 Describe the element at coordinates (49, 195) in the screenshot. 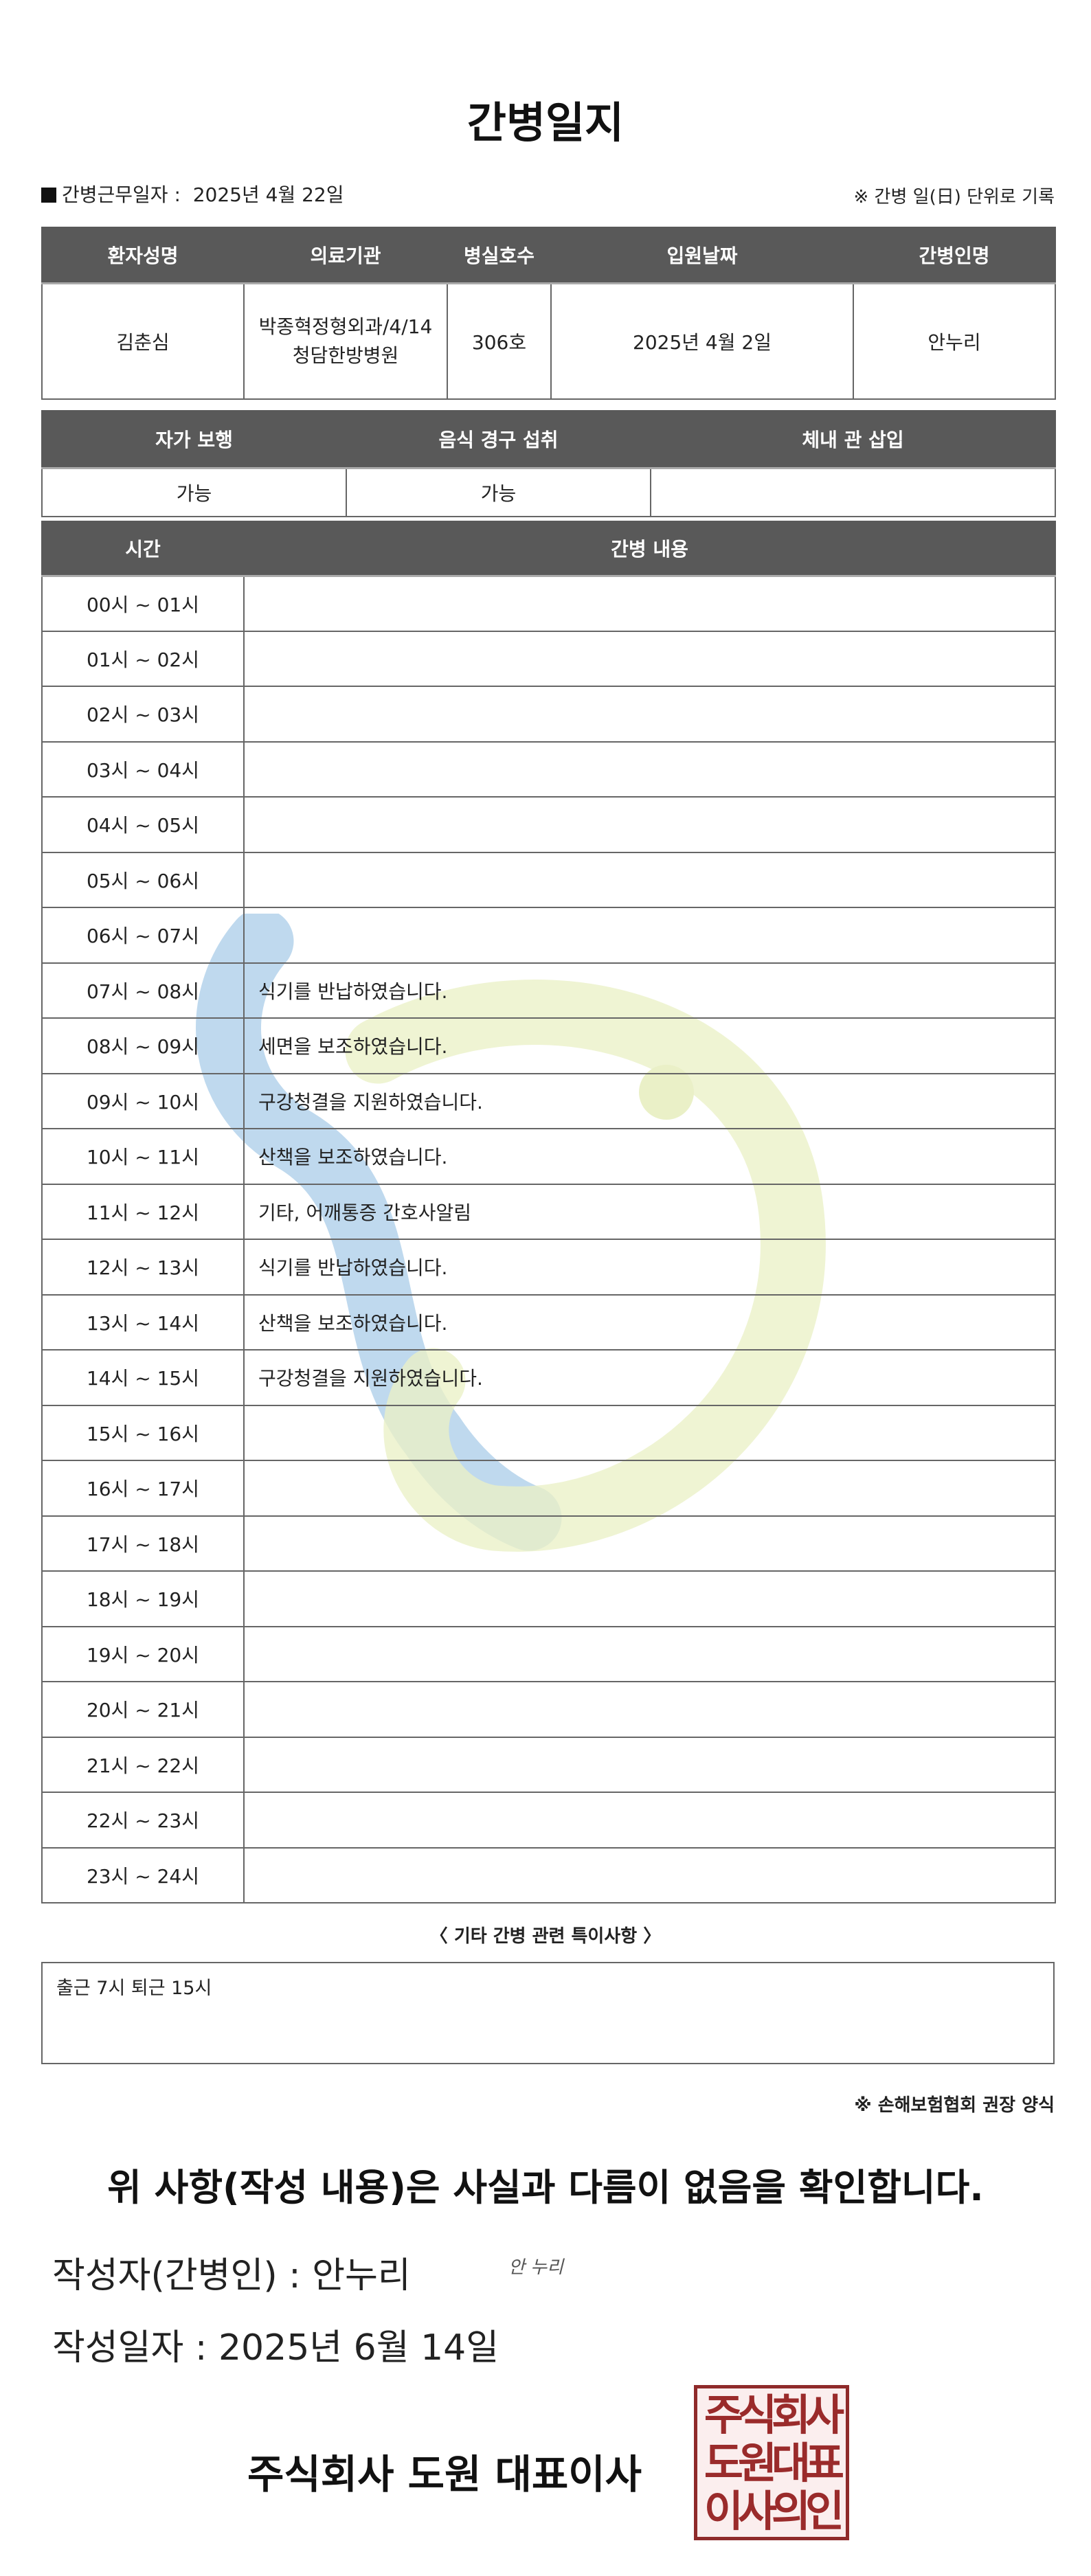

I see `square-bullet-icon` at that location.